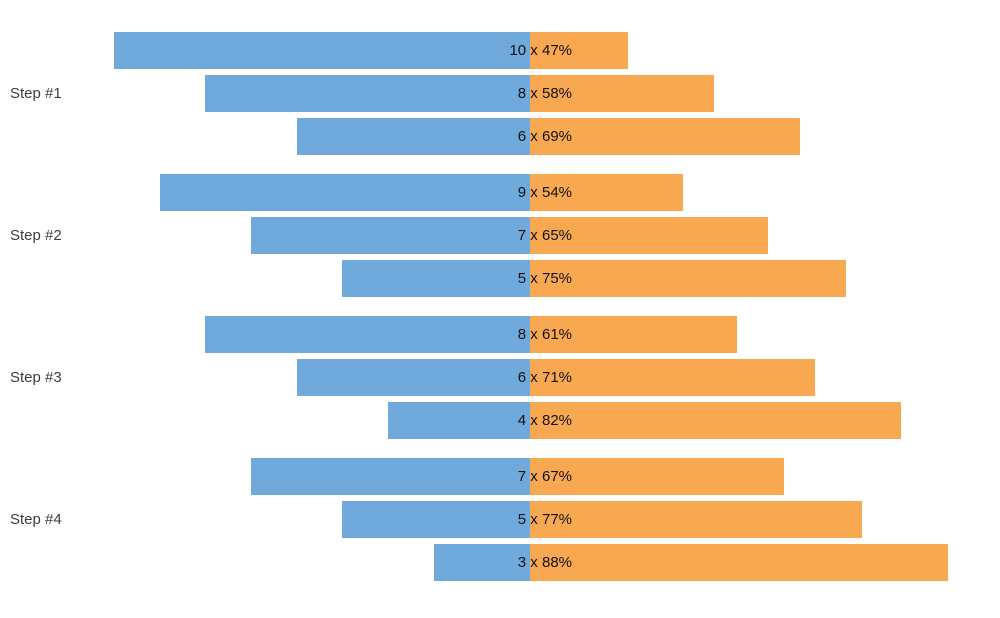 This screenshot has width=1000, height=618. I want to click on group-label: Step #1, so click(36, 93).